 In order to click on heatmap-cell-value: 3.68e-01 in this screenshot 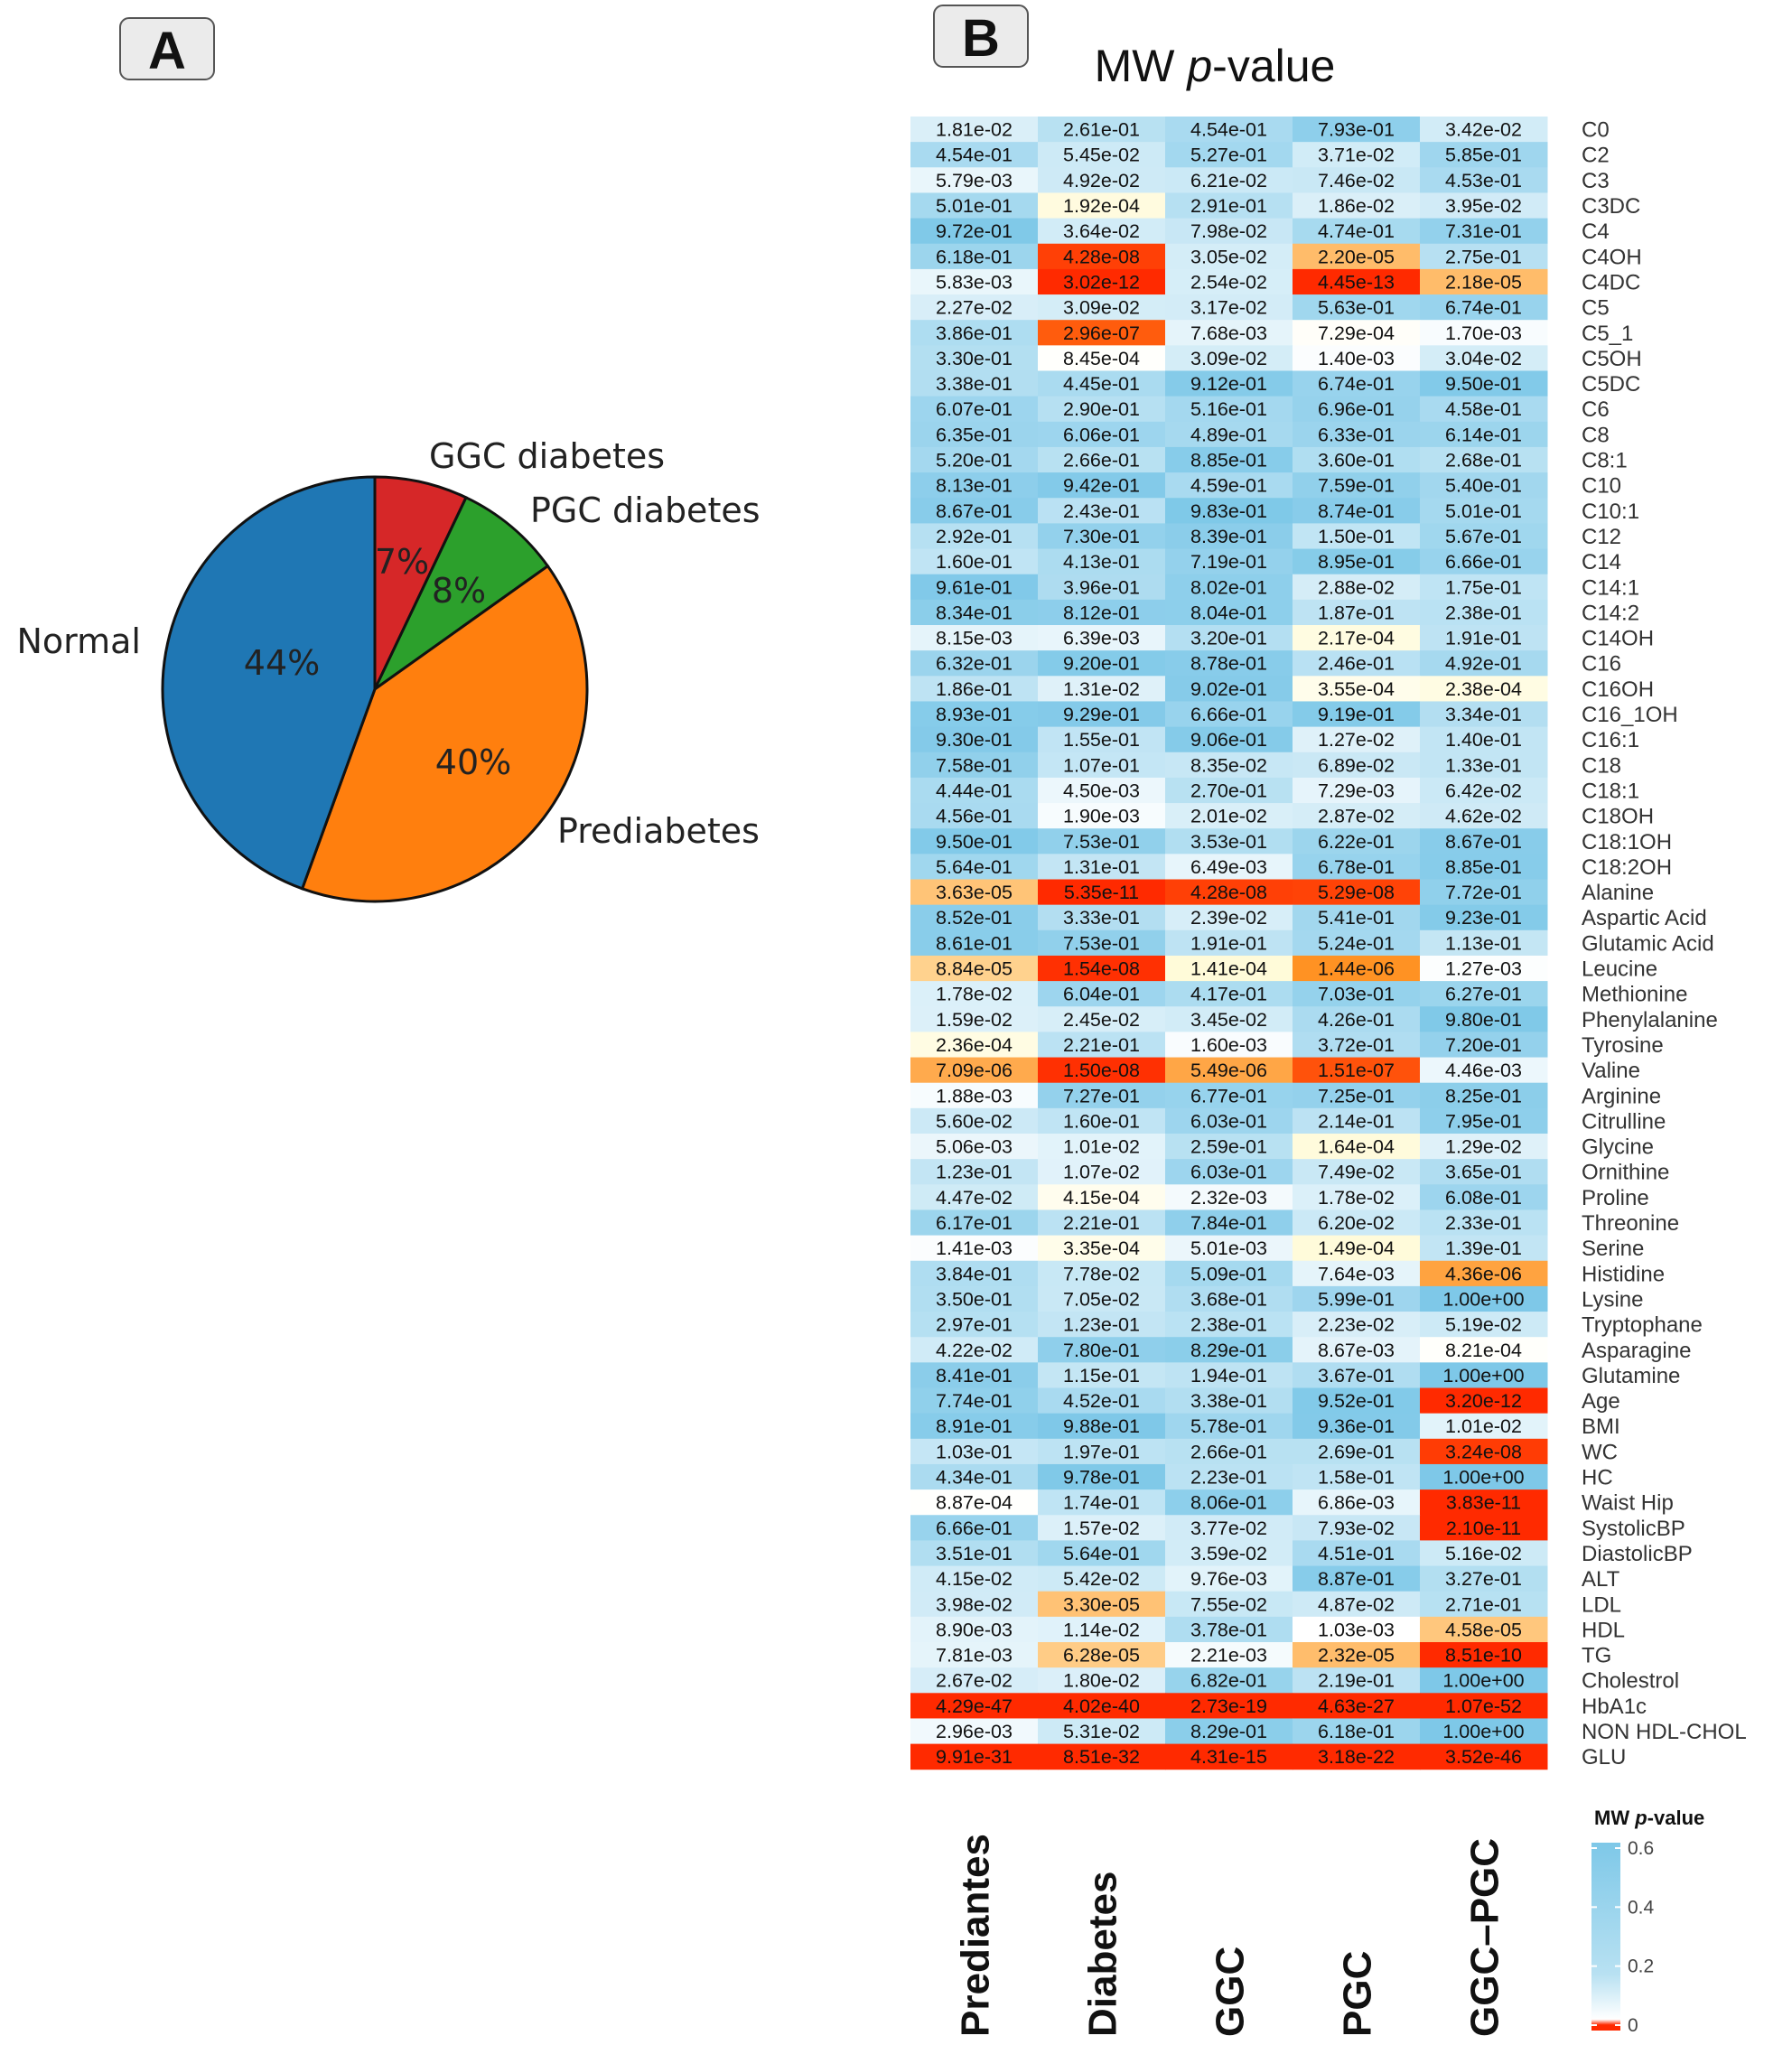, I will do `click(1228, 1299)`.